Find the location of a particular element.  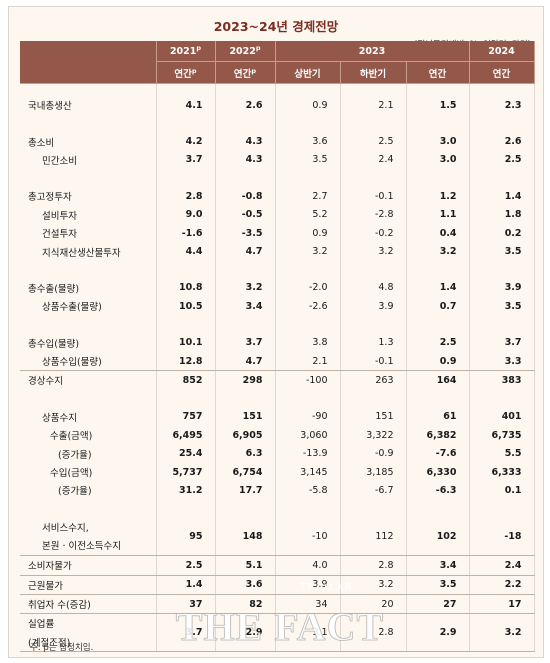

cell: -0.1 is located at coordinates (373, 361).